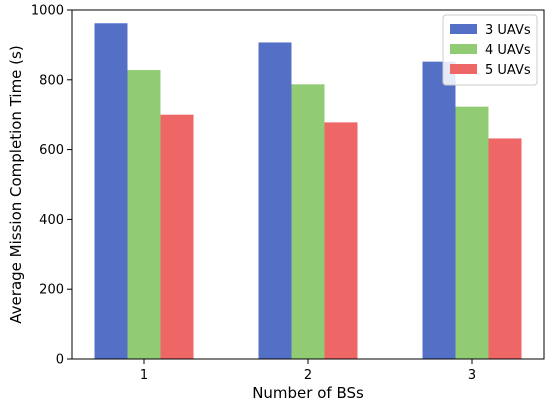 This screenshot has width=550, height=406. What do you see at coordinates (60, 360) in the screenshot?
I see `y-tick-label: 0` at bounding box center [60, 360].